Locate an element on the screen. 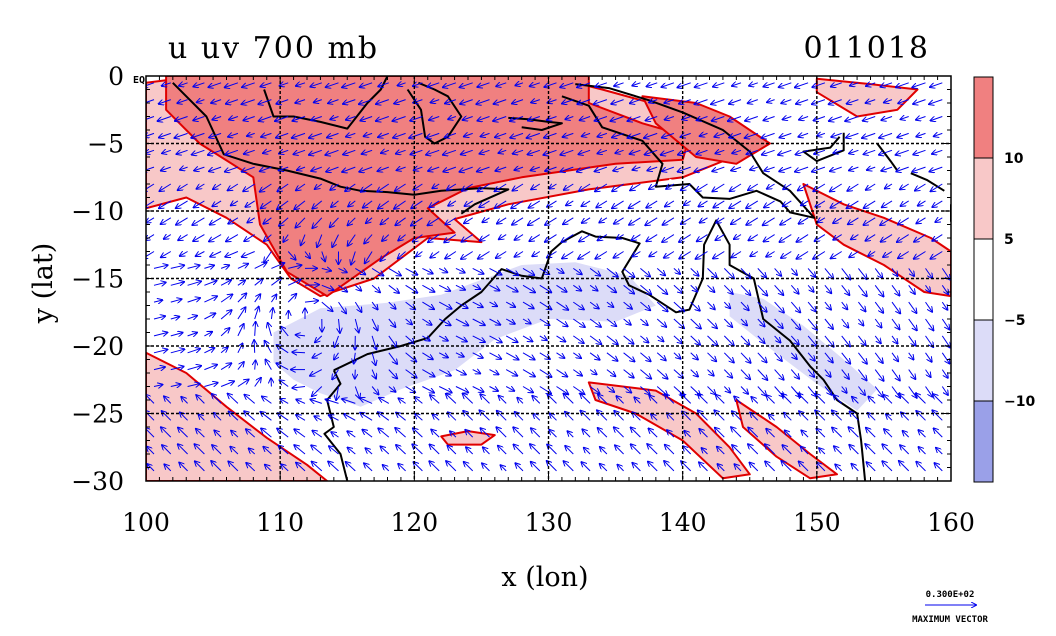 The height and width of the screenshot is (636, 1056). y-tick-label--15: −15 is located at coordinates (97, 279).